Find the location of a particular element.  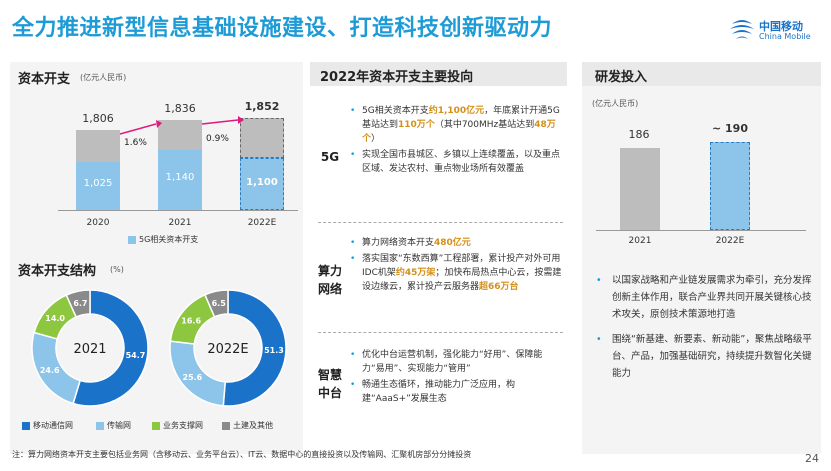

text: （其中700MHz基站达到 is located at coordinates (484, 125).